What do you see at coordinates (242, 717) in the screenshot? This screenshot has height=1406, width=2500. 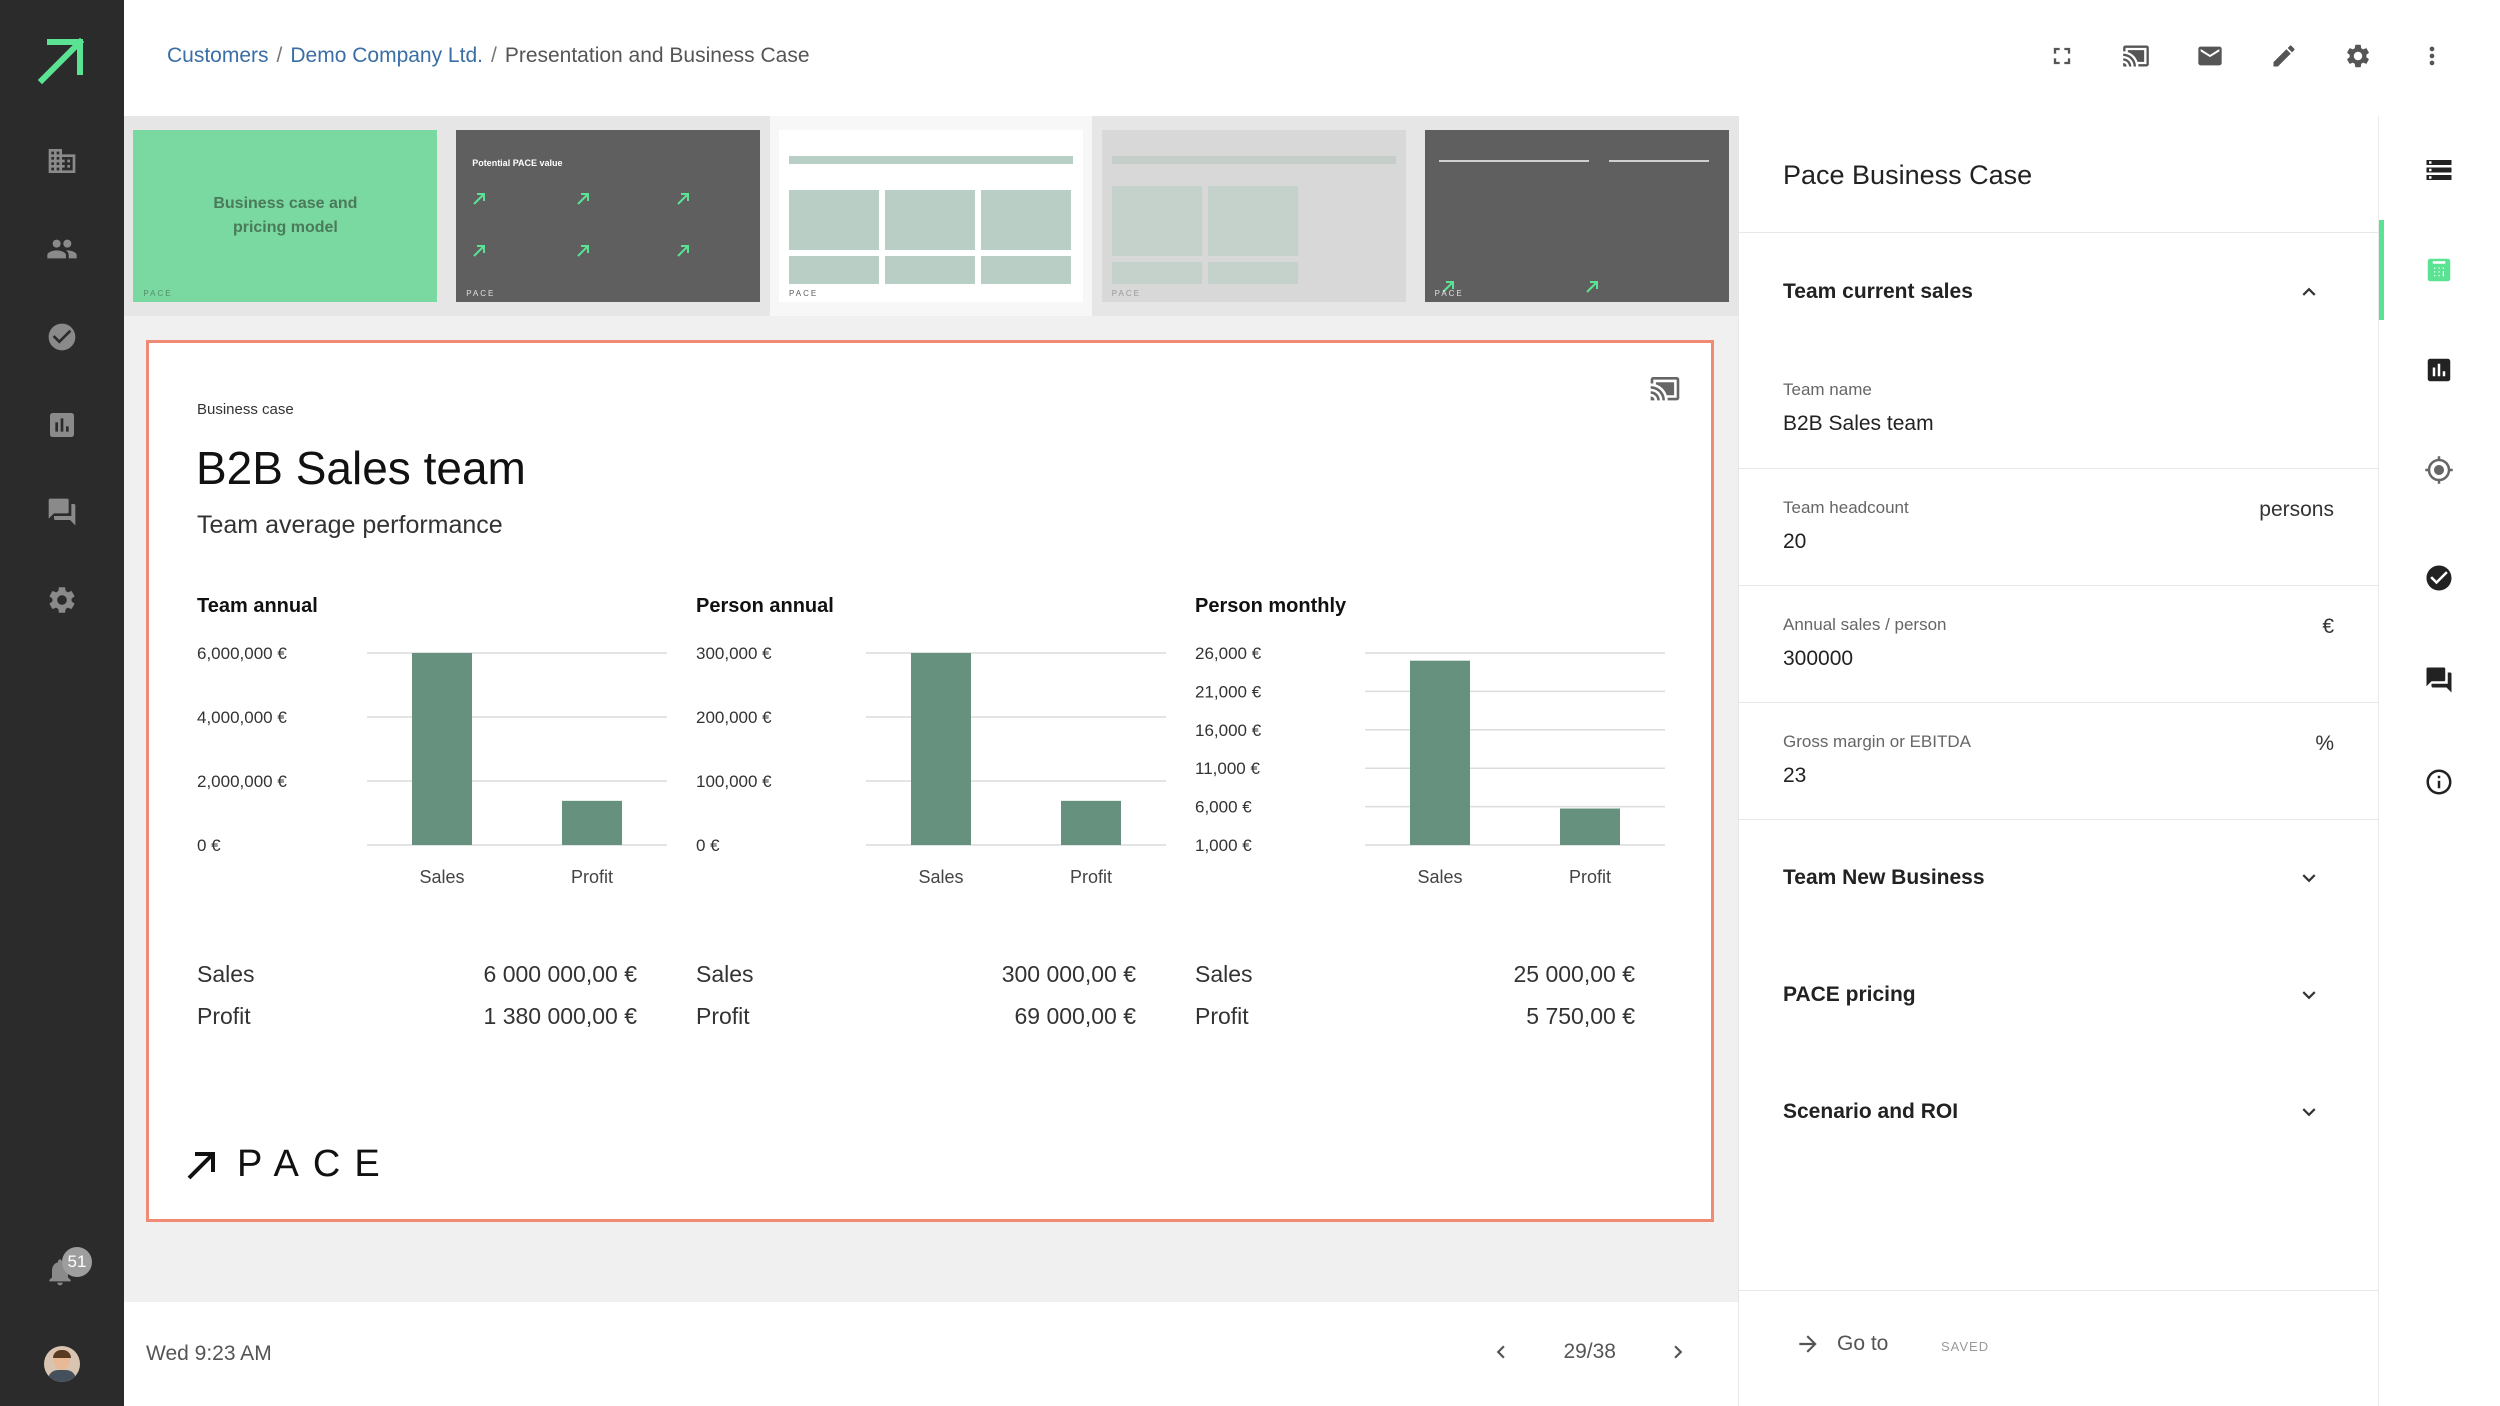 I see `y-tick-label: 4,000,000 €` at bounding box center [242, 717].